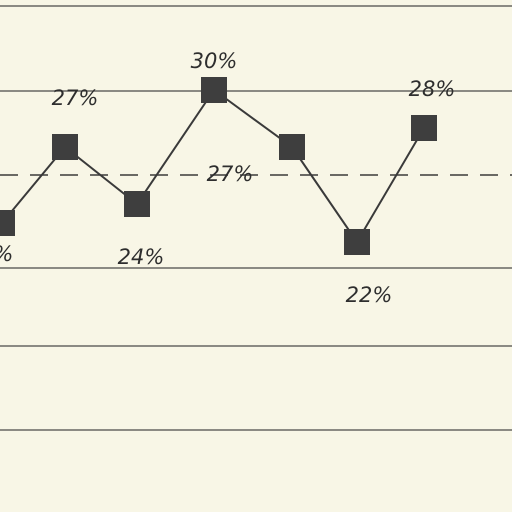  What do you see at coordinates (432, 89) in the screenshot?
I see `data-label-7: 28%` at bounding box center [432, 89].